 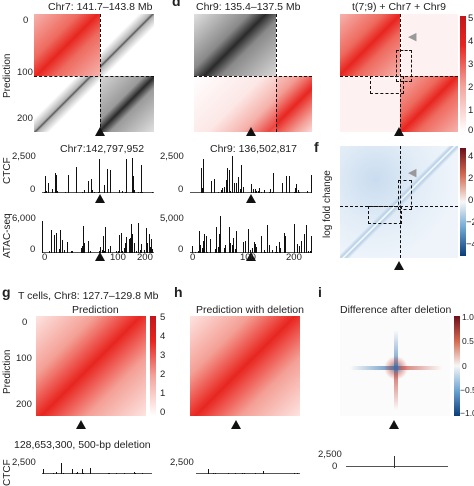 What do you see at coordinates (33, 189) in the screenshot?
I see `ctcf-tick-zero: 0` at bounding box center [33, 189].